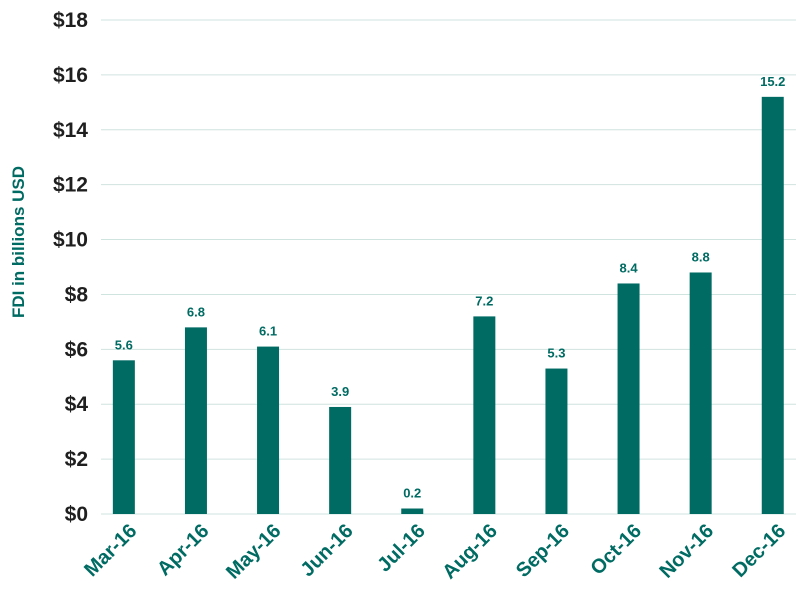 The width and height of the screenshot is (801, 611). I want to click on y-tick-label: $12, so click(70, 185).